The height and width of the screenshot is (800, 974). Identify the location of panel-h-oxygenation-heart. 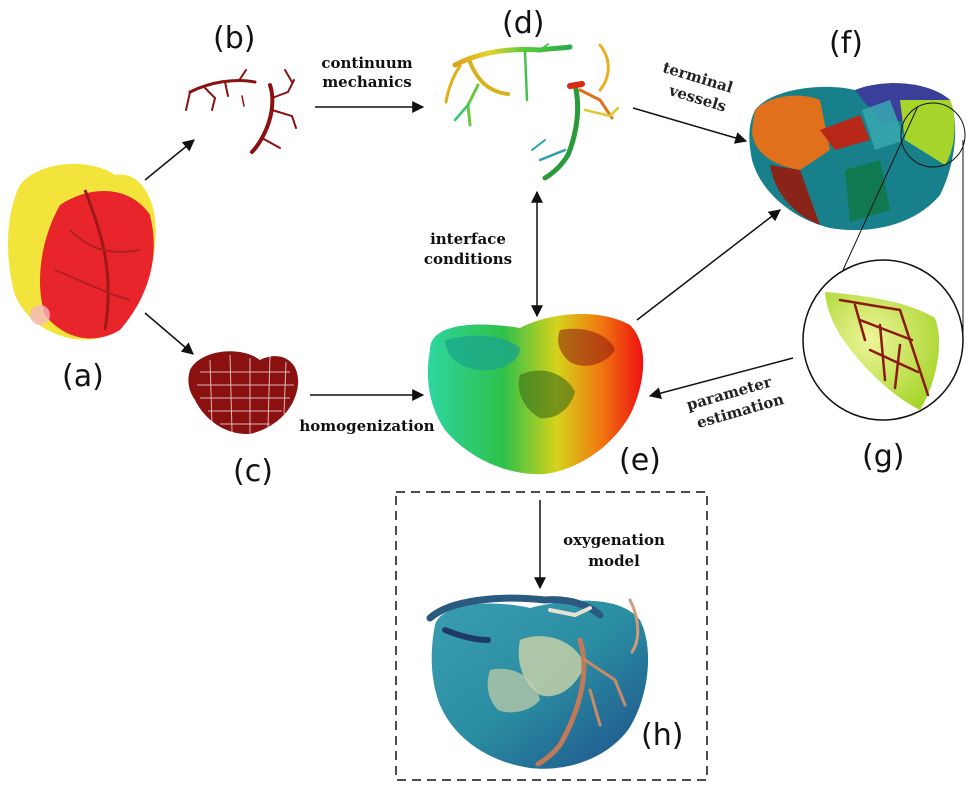
(551, 636).